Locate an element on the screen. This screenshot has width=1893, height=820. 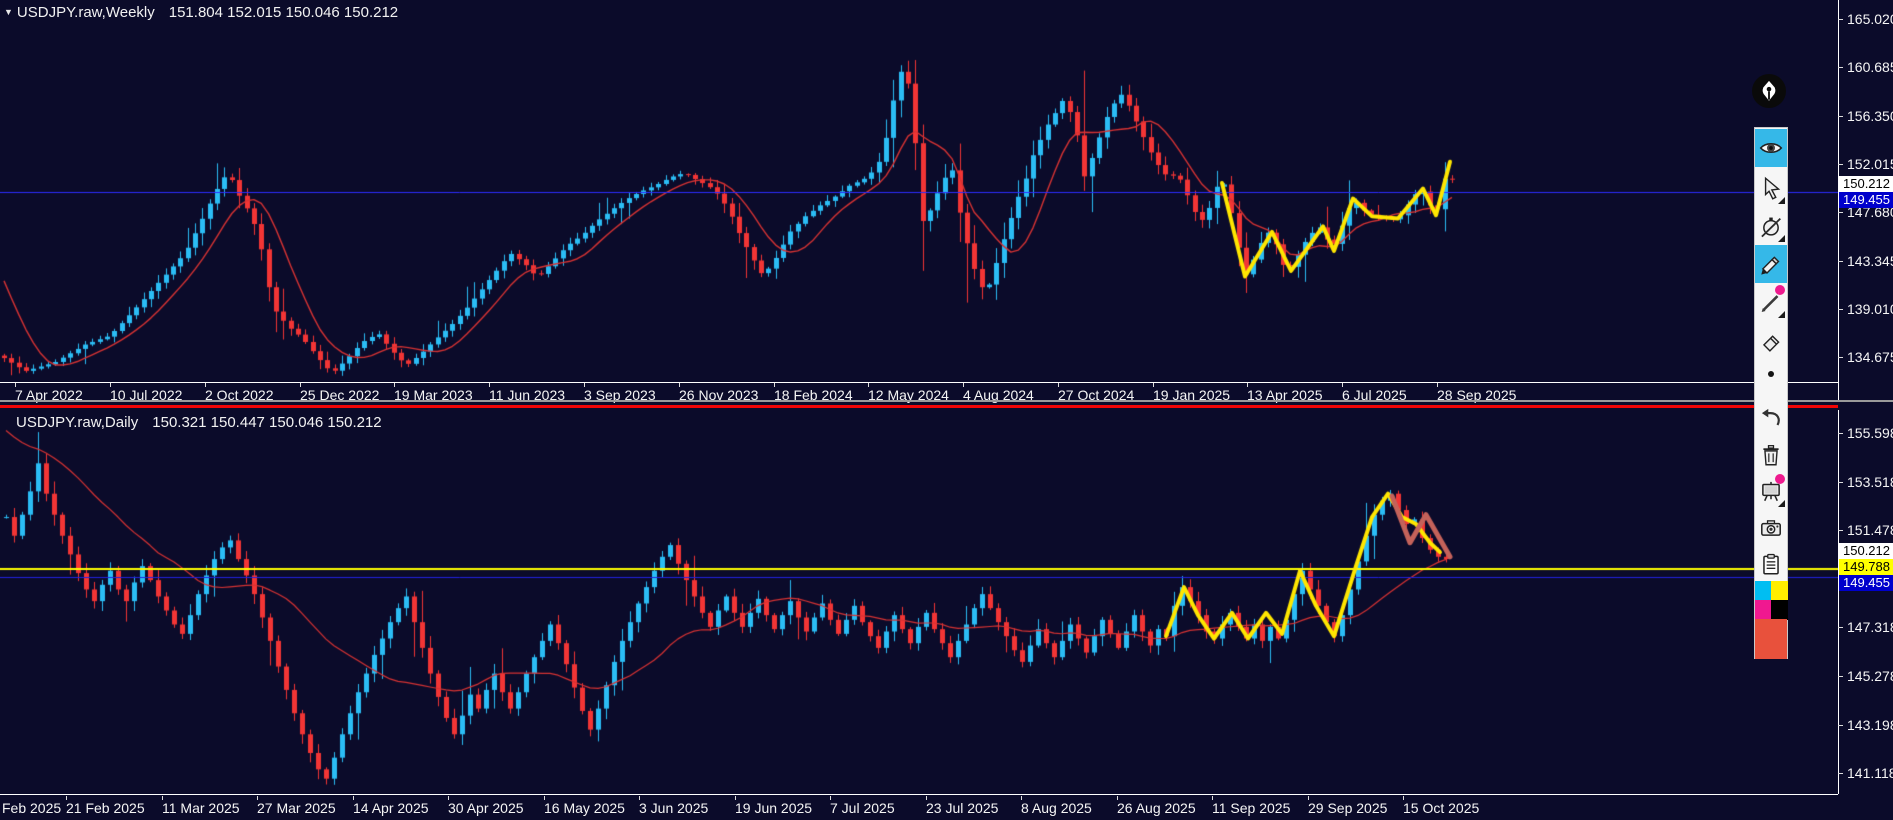
tool-cursor-button is located at coordinates (1771, 188).